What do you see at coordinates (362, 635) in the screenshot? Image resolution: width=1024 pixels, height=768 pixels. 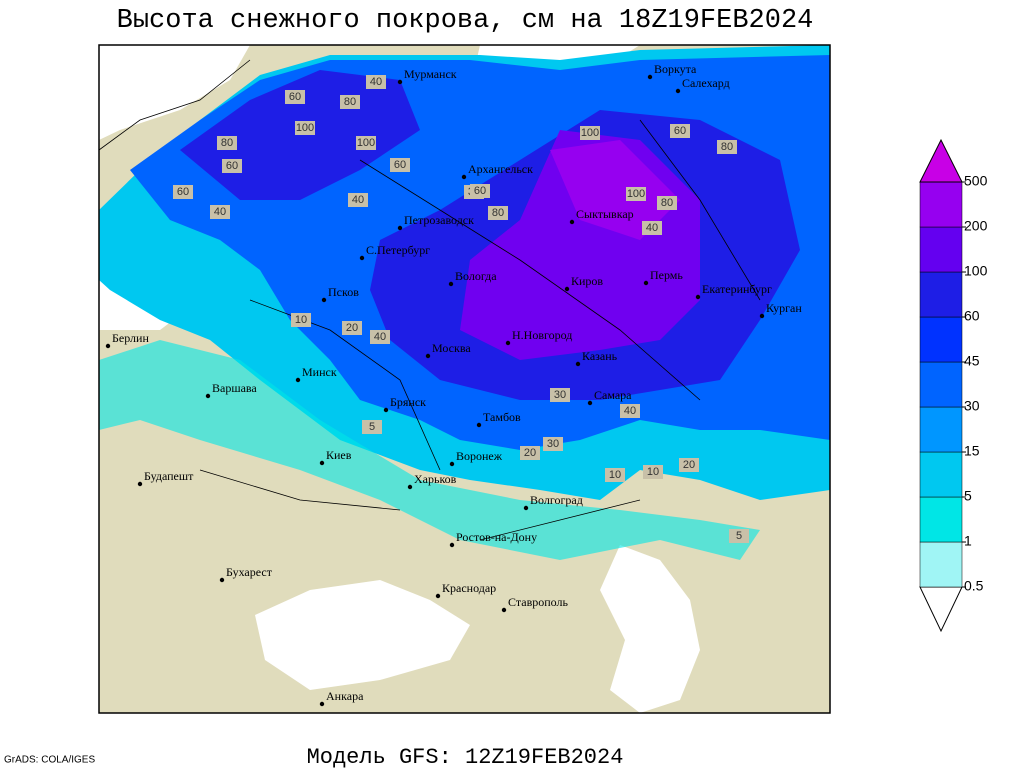 I see `black-sea` at bounding box center [362, 635].